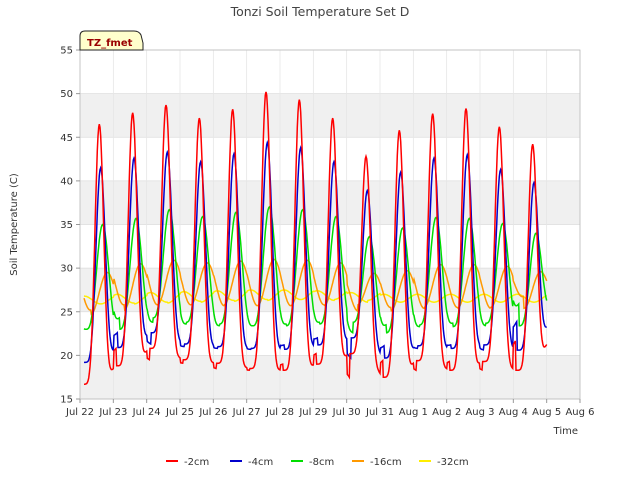  I want to click on x-tick-label: Jul 25, so click(179, 412).